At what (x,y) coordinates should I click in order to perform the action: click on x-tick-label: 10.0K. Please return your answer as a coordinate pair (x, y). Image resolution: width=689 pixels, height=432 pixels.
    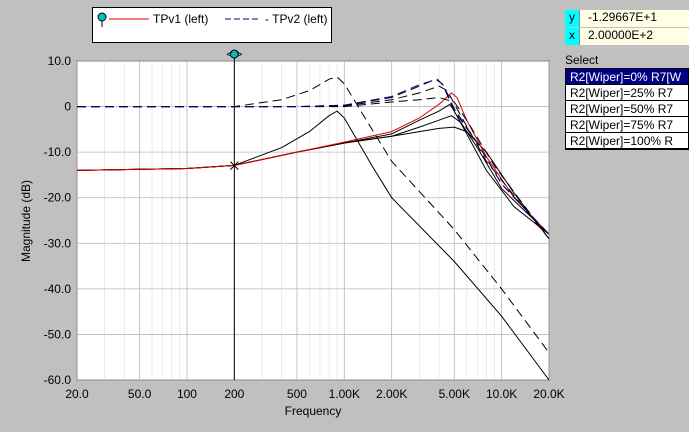
    Looking at the image, I should click on (501, 394).